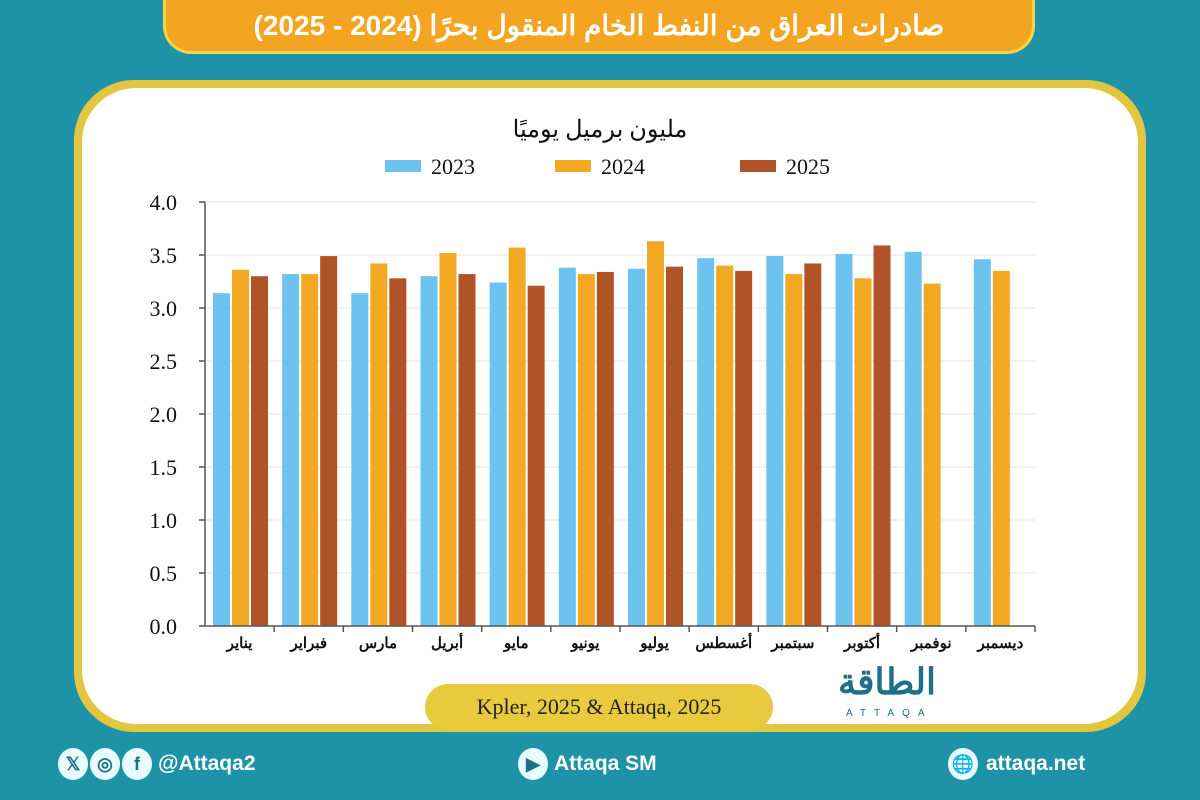 This screenshot has width=1200, height=800. Describe the element at coordinates (378, 643) in the screenshot. I see `x-tick-label: مارس` at that location.